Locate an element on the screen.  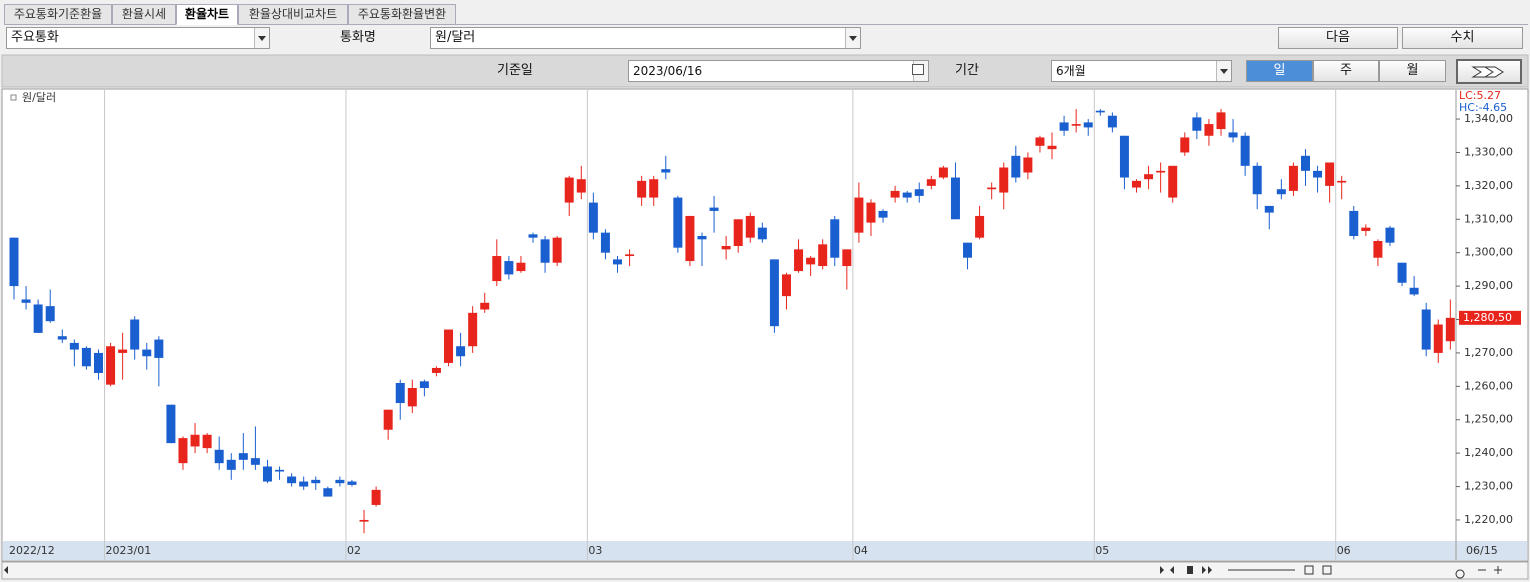
y-tick-label: 1,240,00 is located at coordinates (1488, 452).